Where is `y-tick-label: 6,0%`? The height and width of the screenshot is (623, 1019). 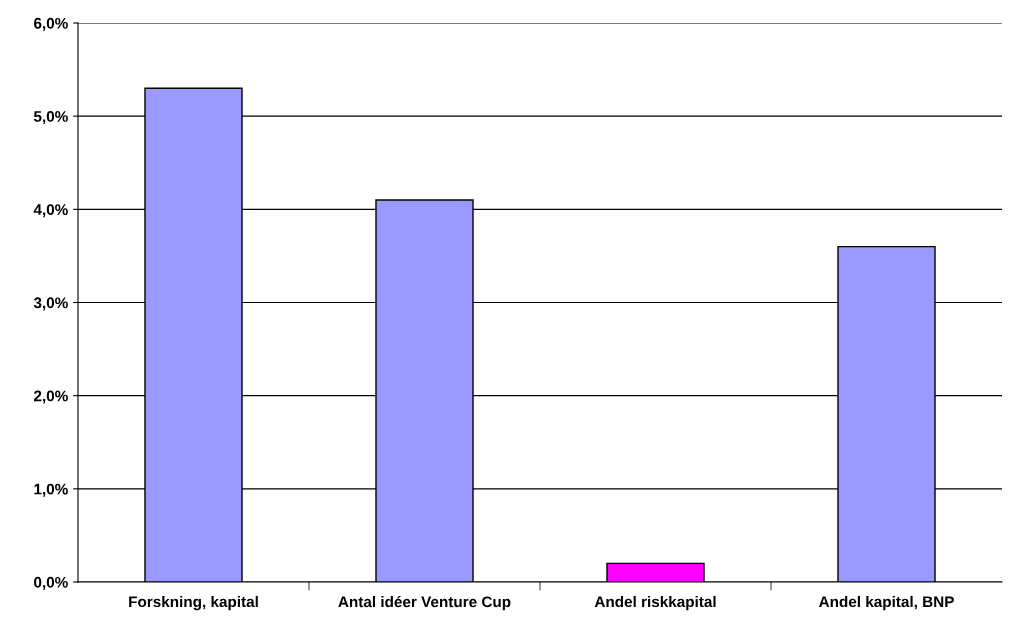
y-tick-label: 6,0% is located at coordinates (51, 24).